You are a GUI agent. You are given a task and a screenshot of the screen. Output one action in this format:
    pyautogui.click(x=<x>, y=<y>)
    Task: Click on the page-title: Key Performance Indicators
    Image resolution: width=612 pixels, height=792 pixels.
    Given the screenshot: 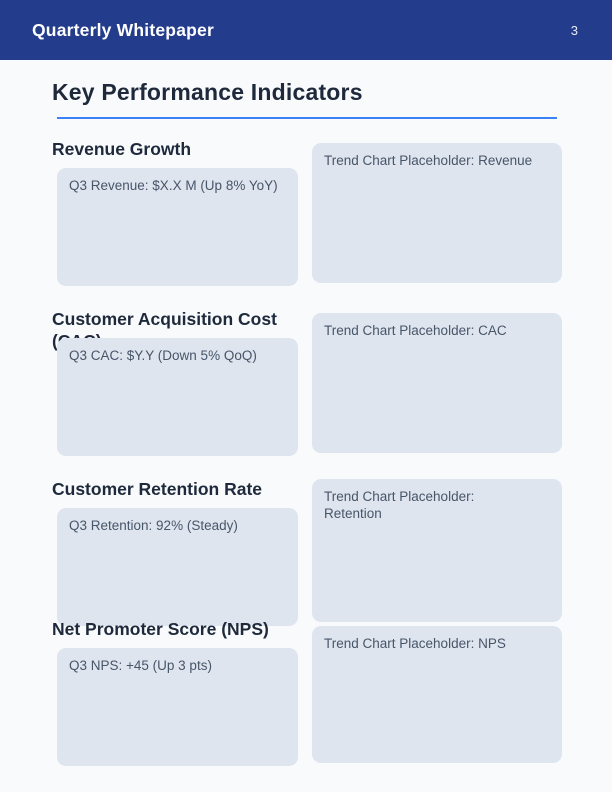 What is the action you would take?
    pyautogui.click(x=207, y=92)
    